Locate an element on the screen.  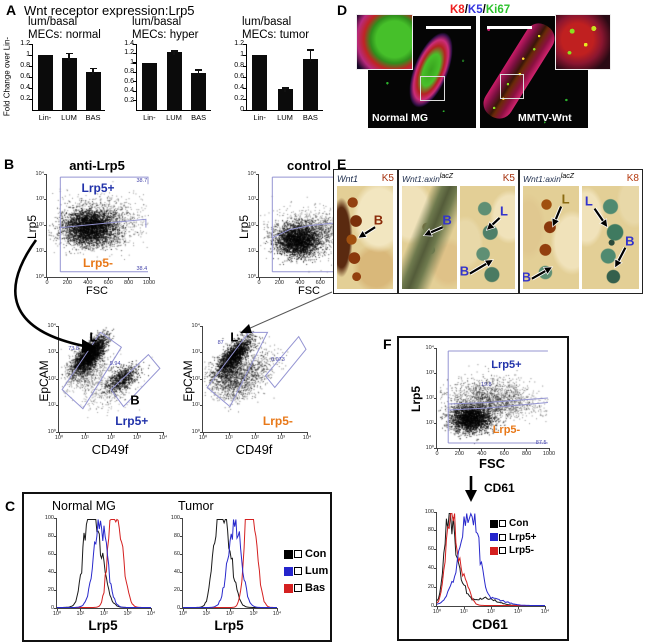
annotation-384: 38.4 is located at coordinates (142, 268).